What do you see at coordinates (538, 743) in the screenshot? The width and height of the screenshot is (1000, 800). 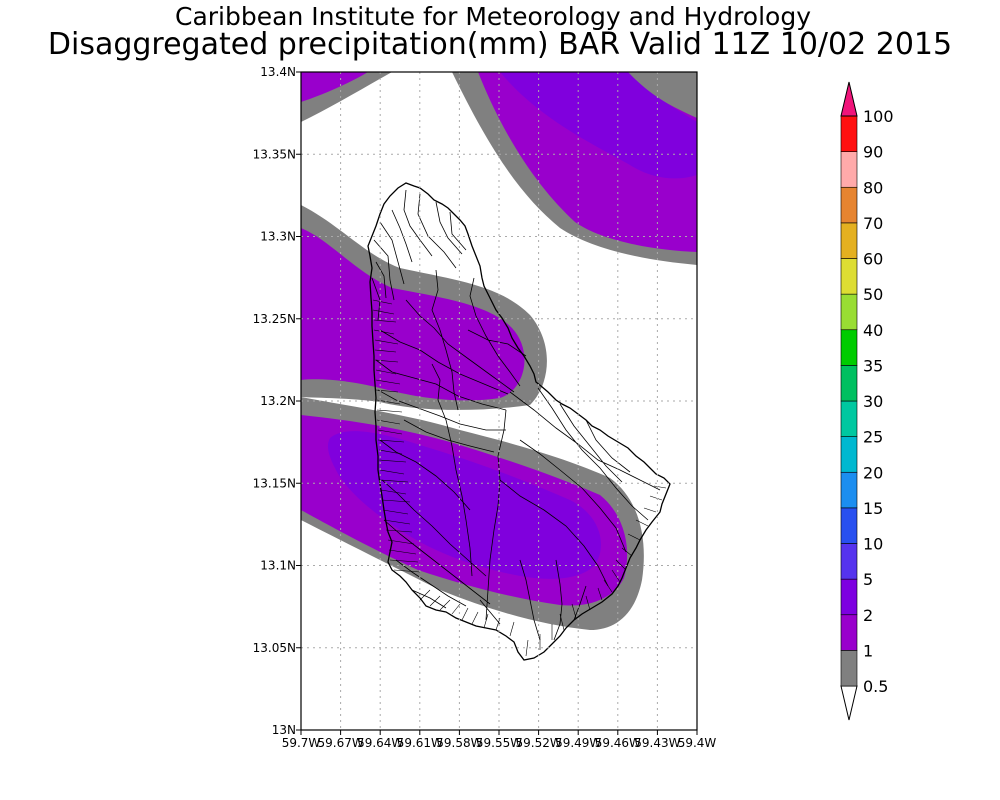 I see `lon-tick-label: 59.52W` at bounding box center [538, 743].